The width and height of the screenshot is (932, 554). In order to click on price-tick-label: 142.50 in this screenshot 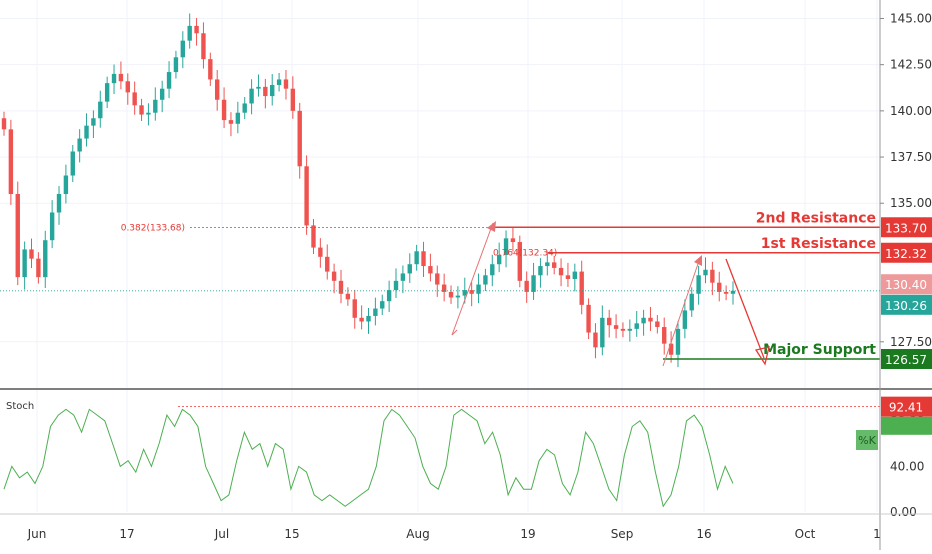, I will do `click(911, 65)`.